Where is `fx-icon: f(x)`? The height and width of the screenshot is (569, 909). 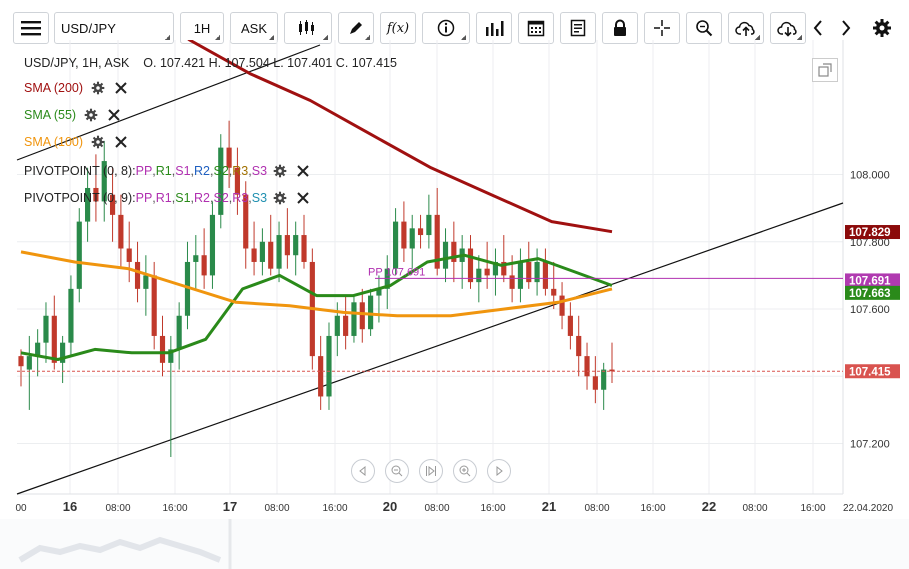
fx-icon: f(x) is located at coordinates (398, 28).